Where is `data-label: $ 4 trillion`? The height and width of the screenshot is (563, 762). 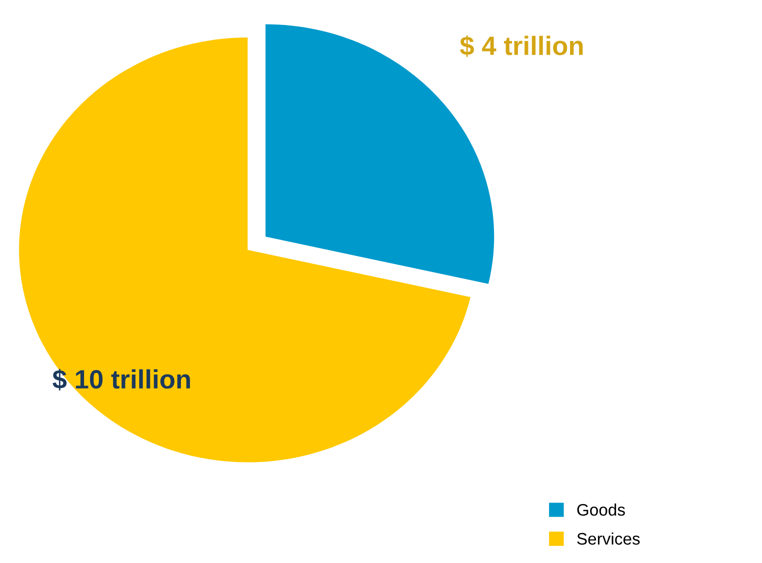 data-label: $ 4 trillion is located at coordinates (521, 46).